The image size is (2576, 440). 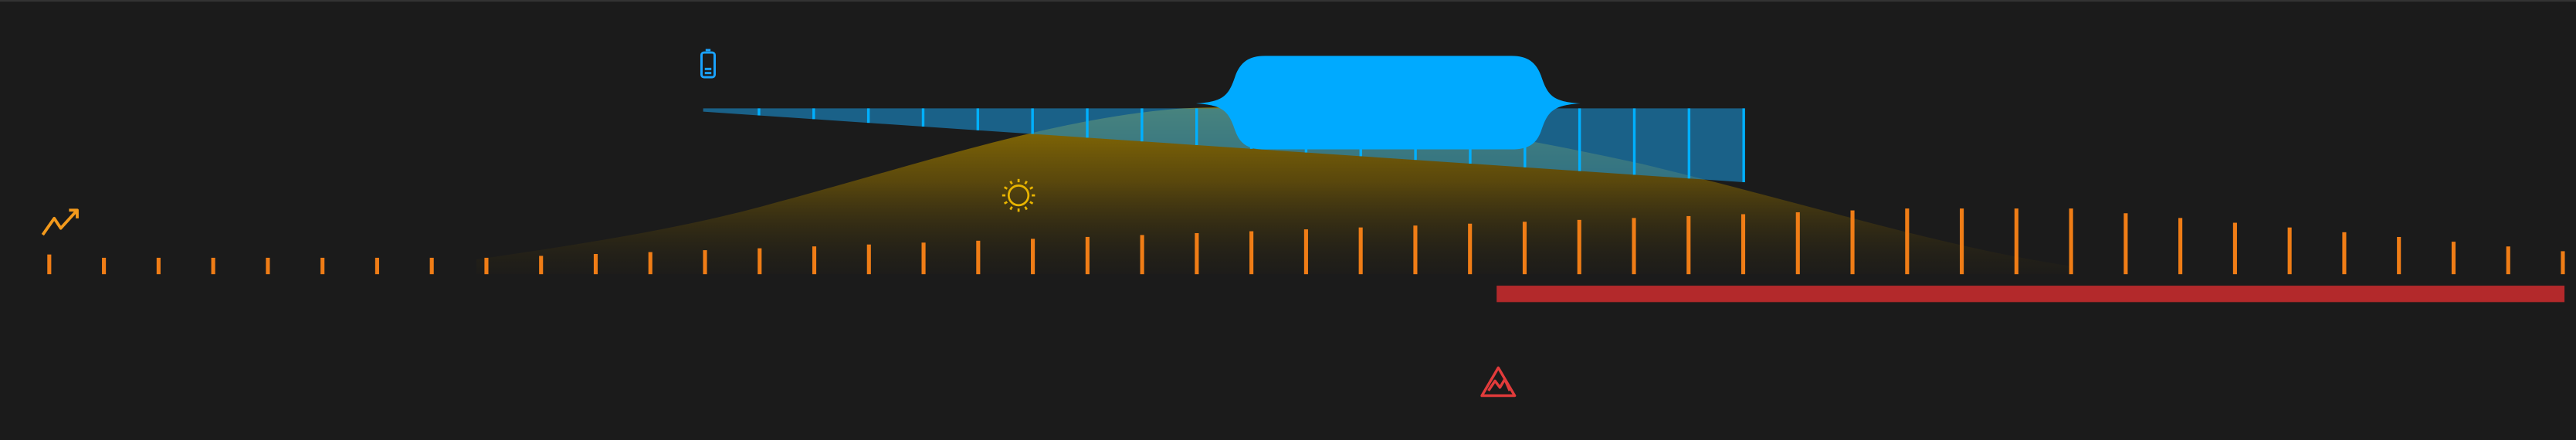 What do you see at coordinates (708, 64) in the screenshot?
I see `battery-icon` at bounding box center [708, 64].